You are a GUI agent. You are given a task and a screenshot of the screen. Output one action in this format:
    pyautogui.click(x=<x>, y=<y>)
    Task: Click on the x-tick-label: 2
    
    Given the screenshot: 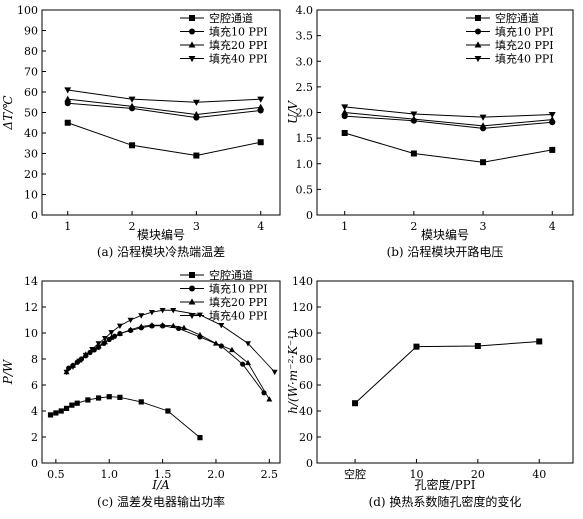 What is the action you would take?
    pyautogui.click(x=413, y=226)
    